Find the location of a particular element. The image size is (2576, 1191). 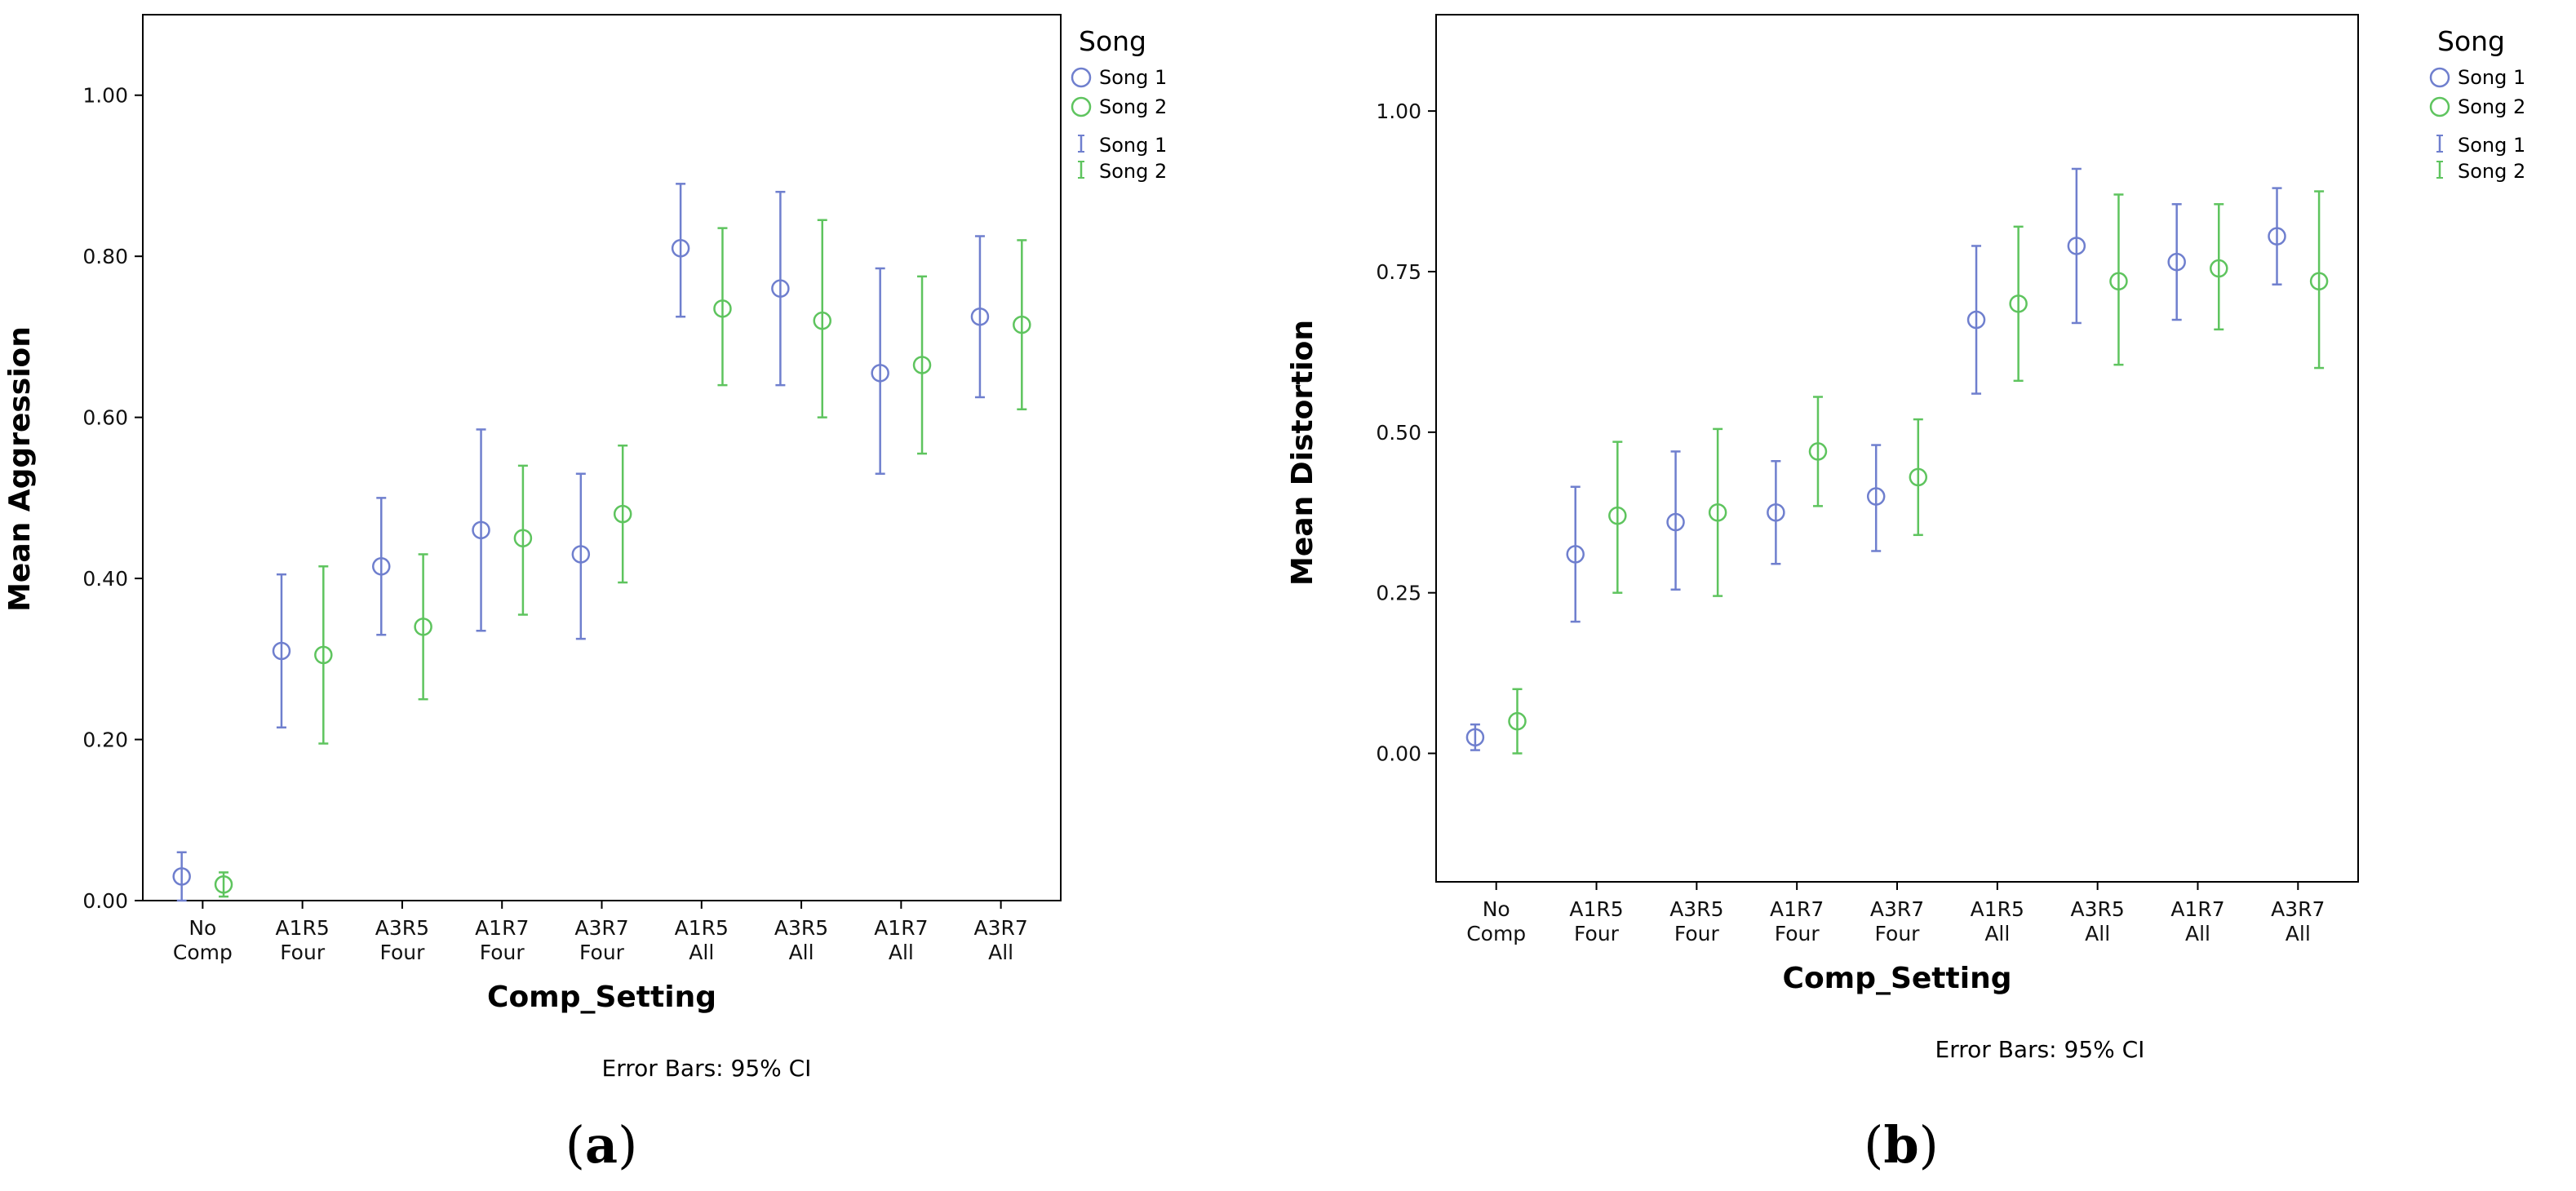

legend-label: Song 2 is located at coordinates (1133, 171).